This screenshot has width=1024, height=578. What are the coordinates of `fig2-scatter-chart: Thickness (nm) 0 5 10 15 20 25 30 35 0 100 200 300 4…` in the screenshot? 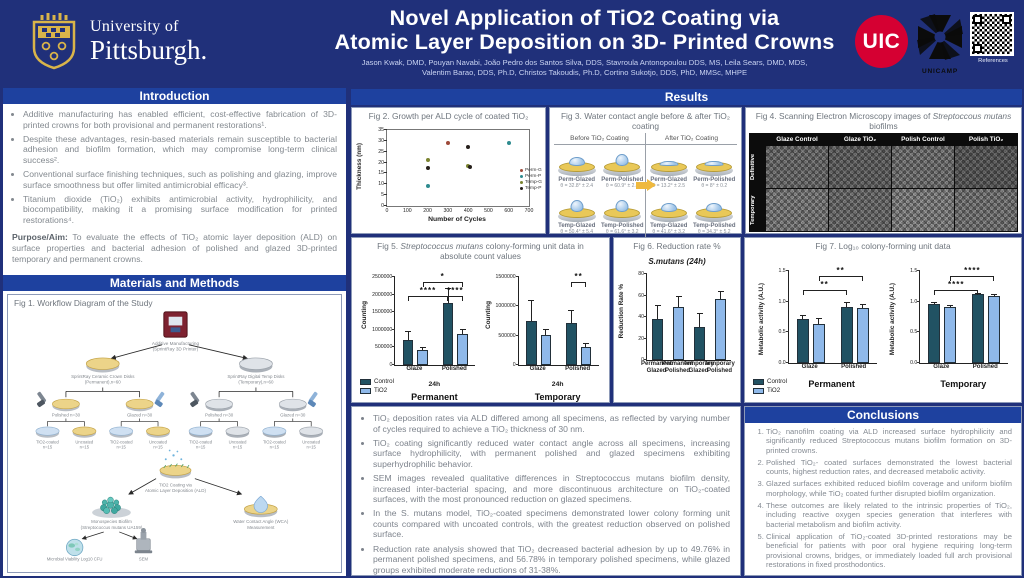 It's located at (450, 175).